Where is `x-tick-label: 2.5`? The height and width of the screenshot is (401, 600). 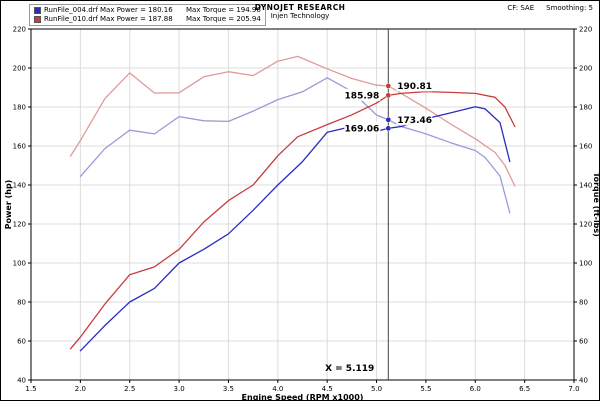
x-tick-label: 2.5 is located at coordinates (129, 389).